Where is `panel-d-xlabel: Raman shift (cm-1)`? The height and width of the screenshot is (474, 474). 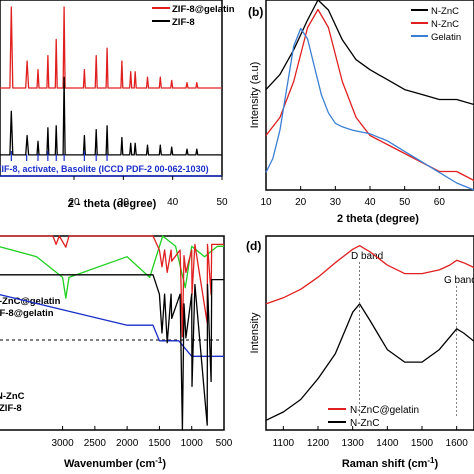 panel-d-xlabel: Raman shift (cm-1) is located at coordinates (390, 463).